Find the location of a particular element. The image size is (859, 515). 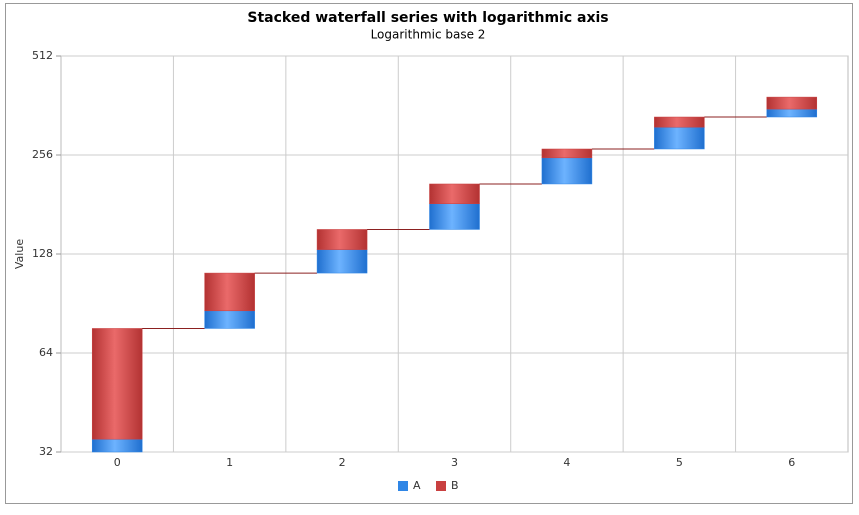

chart-subtitle: Logarithmic base 2 is located at coordinates (428, 35).